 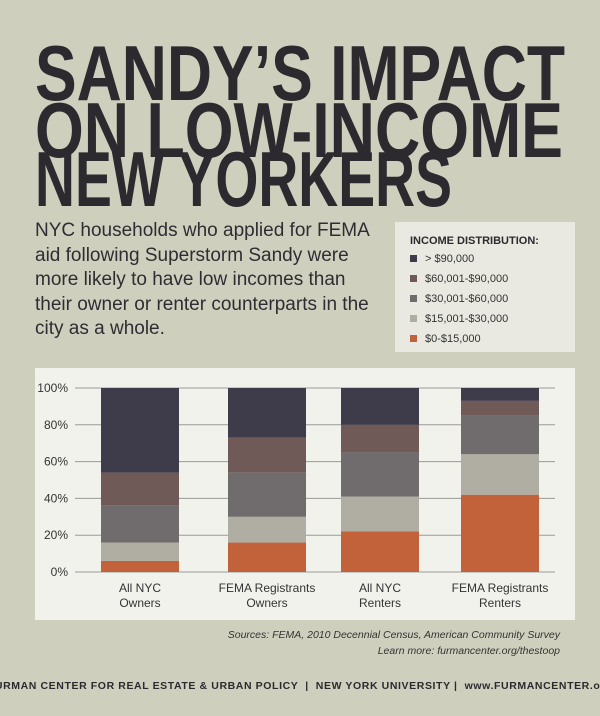 I want to click on y-tick-label: 100%, so click(x=52, y=388).